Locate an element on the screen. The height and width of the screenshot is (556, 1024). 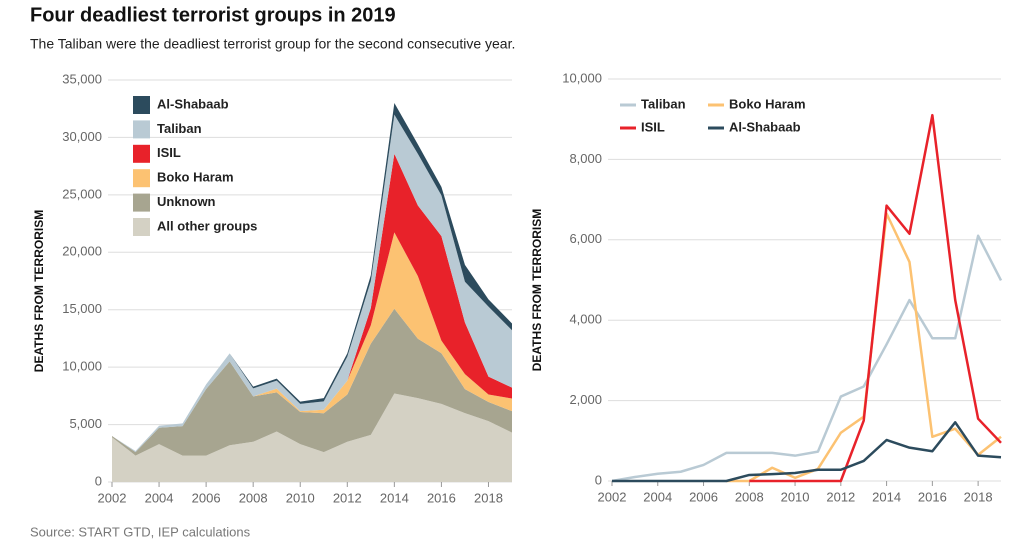
y-tick-label: 35,000 is located at coordinates (82, 78).